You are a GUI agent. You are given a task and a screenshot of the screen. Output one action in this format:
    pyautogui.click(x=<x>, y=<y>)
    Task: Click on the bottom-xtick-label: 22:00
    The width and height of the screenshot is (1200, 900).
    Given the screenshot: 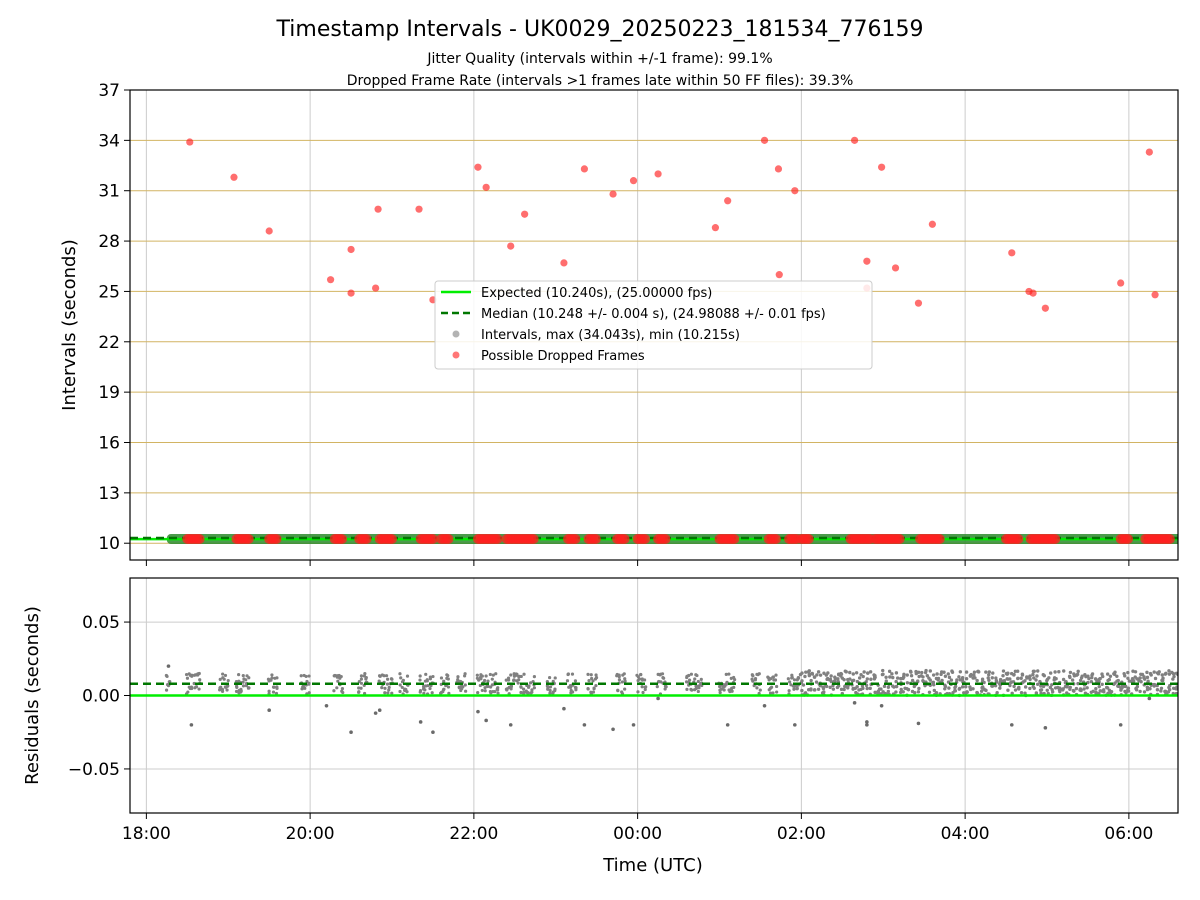 What is the action you would take?
    pyautogui.click(x=473, y=834)
    